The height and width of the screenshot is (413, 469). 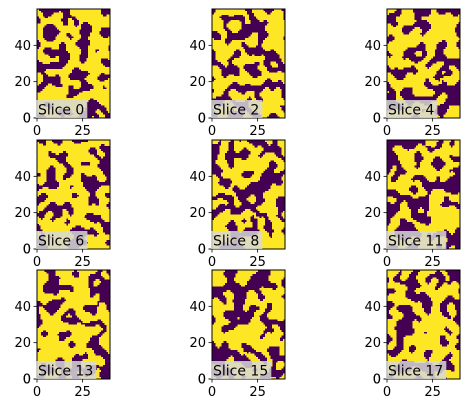 I want to click on y-tick-label: 20, so click(x=197, y=343).